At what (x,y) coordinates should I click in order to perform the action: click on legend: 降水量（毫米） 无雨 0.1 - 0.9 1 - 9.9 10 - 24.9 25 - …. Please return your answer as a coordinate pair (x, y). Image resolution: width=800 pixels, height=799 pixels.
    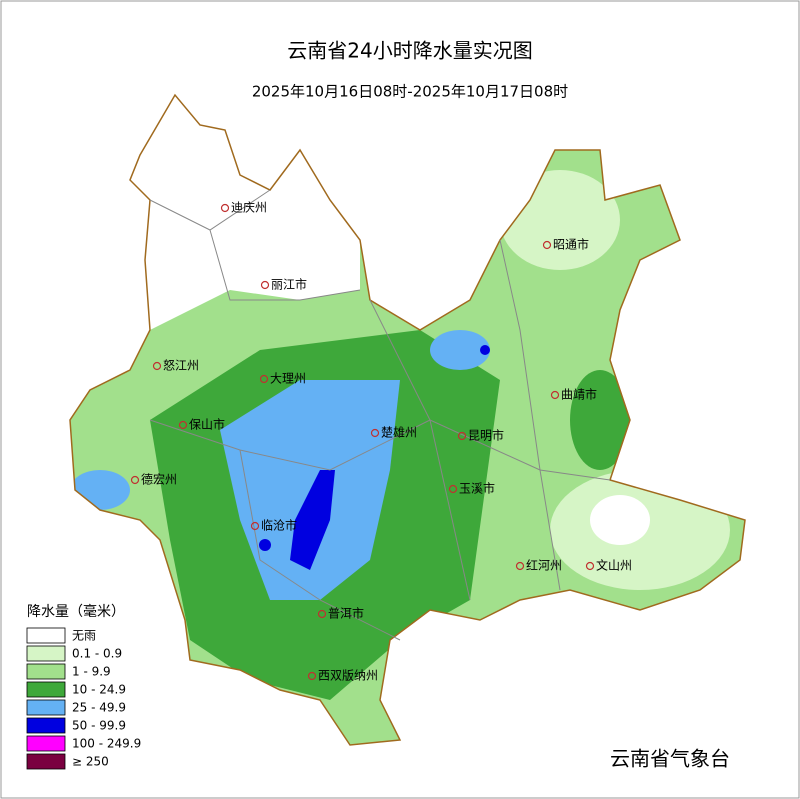
    Looking at the image, I should click on (83, 686).